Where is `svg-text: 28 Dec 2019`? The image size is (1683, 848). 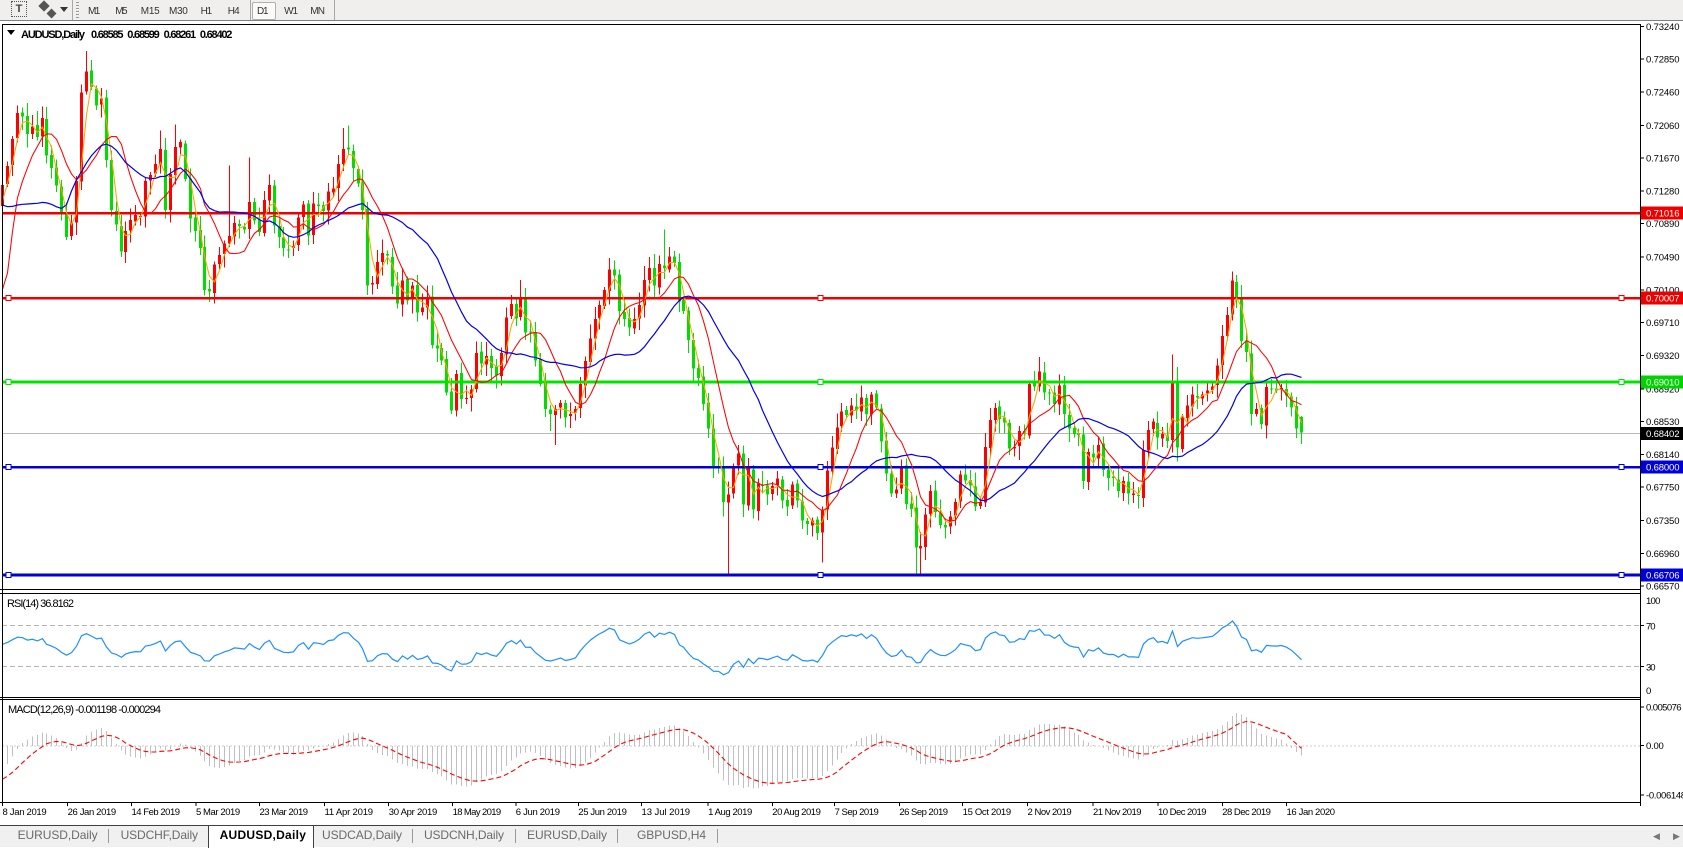 svg-text: 28 Dec 2019 is located at coordinates (1246, 812).